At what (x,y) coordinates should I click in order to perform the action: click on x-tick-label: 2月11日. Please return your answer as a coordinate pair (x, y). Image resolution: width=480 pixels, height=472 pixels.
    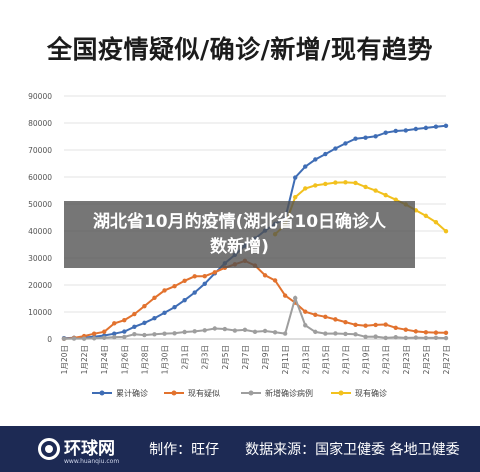
    Looking at the image, I should click on (285, 359).